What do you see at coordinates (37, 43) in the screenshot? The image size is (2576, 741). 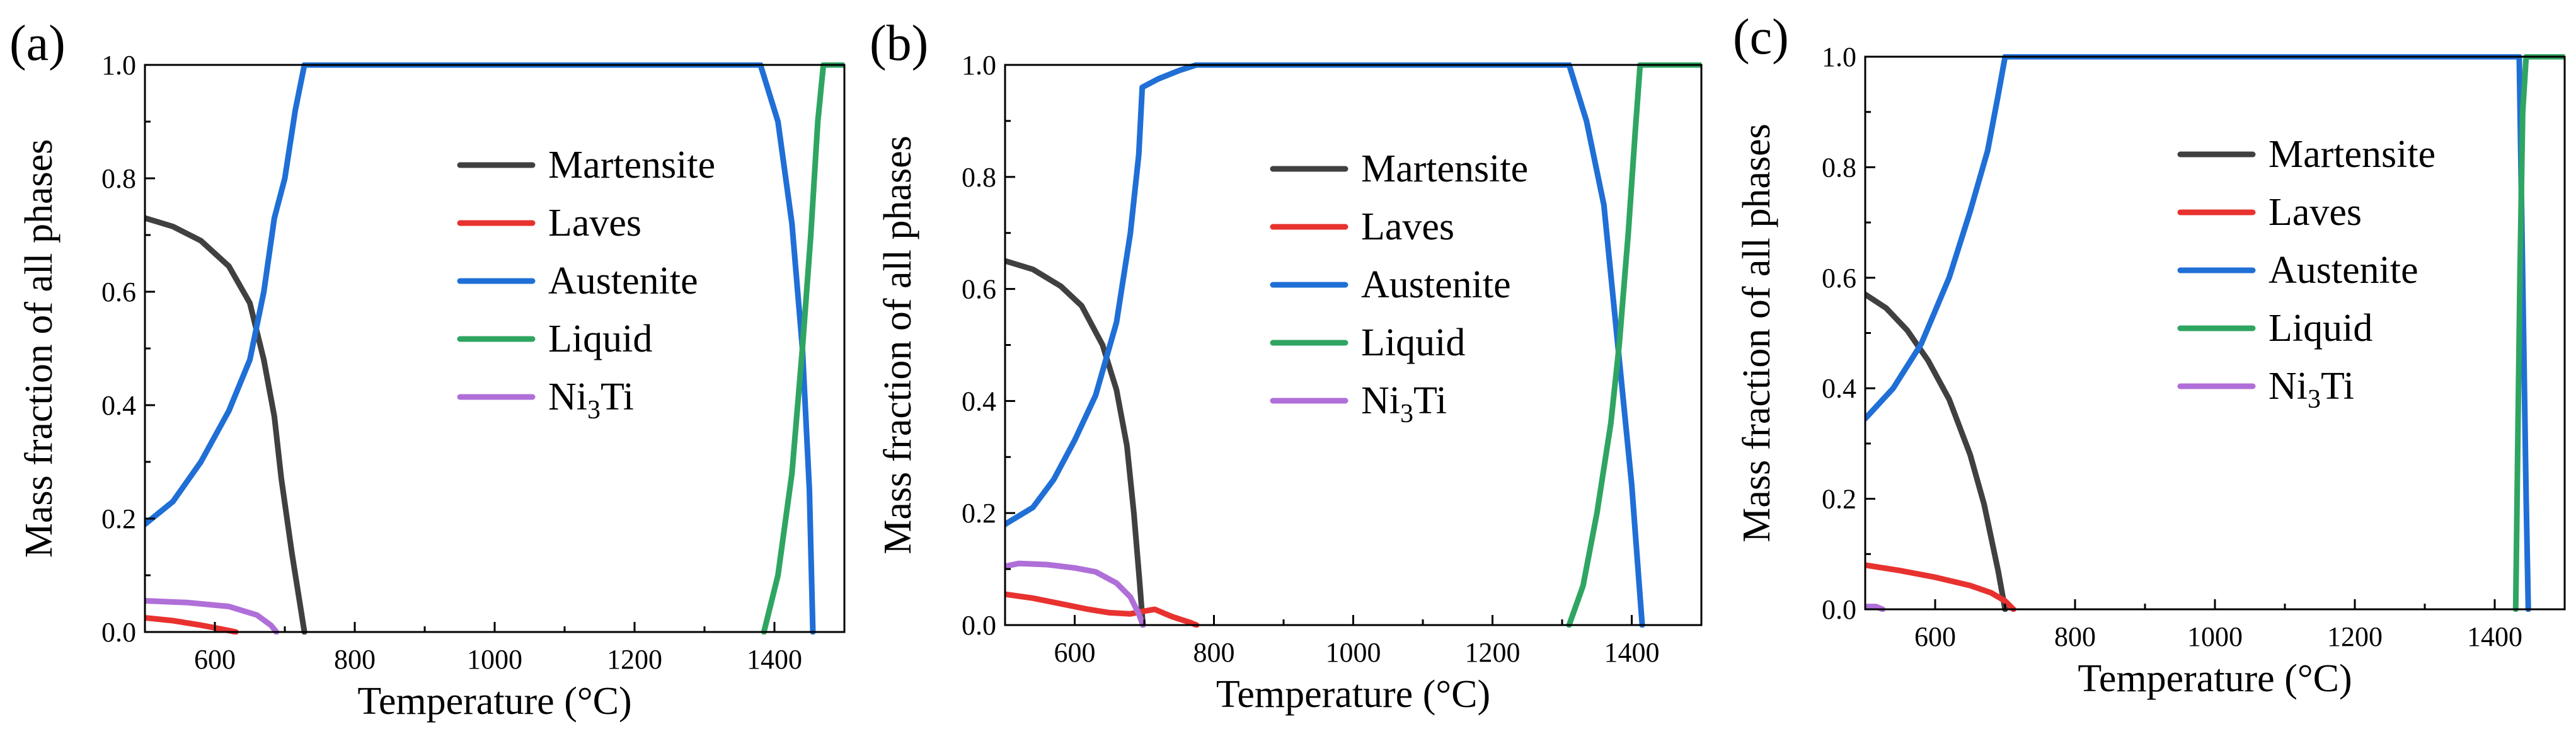 I see `panel-label: (a)` at bounding box center [37, 43].